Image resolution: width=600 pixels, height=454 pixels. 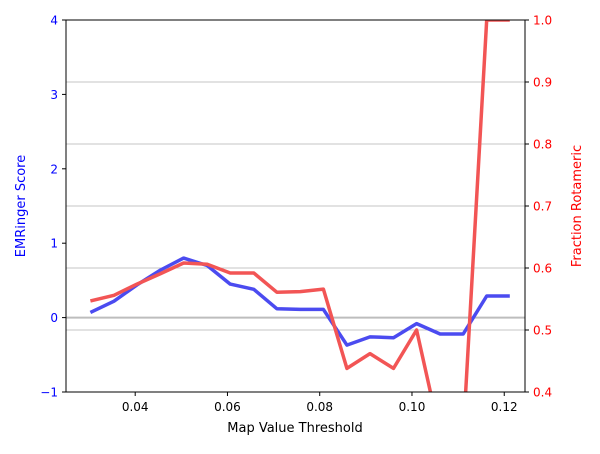 What do you see at coordinates (542, 145) in the screenshot?
I see `right-y-tick-label: 0.8` at bounding box center [542, 145].